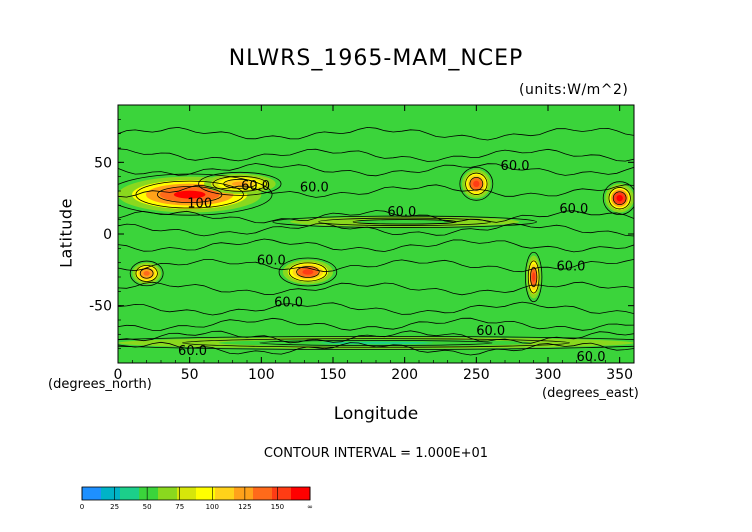 The image size is (752, 532). I want to click on colorbar-label: 50, so click(147, 507).